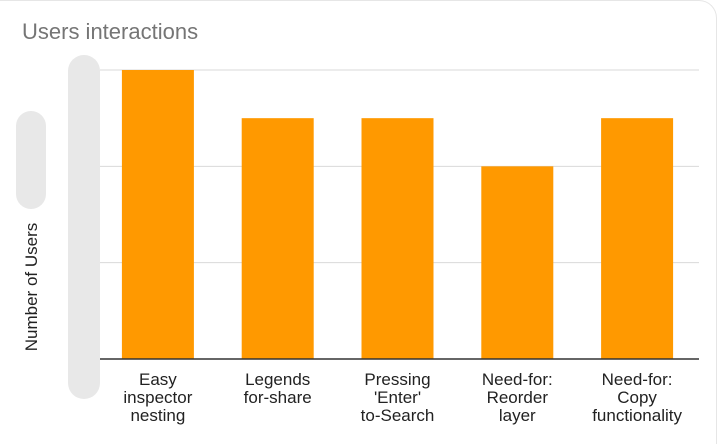 Image resolution: width=717 pixels, height=445 pixels. What do you see at coordinates (517, 397) in the screenshot?
I see `x-tick-label-3: Need-for: Reorder layer` at bounding box center [517, 397].